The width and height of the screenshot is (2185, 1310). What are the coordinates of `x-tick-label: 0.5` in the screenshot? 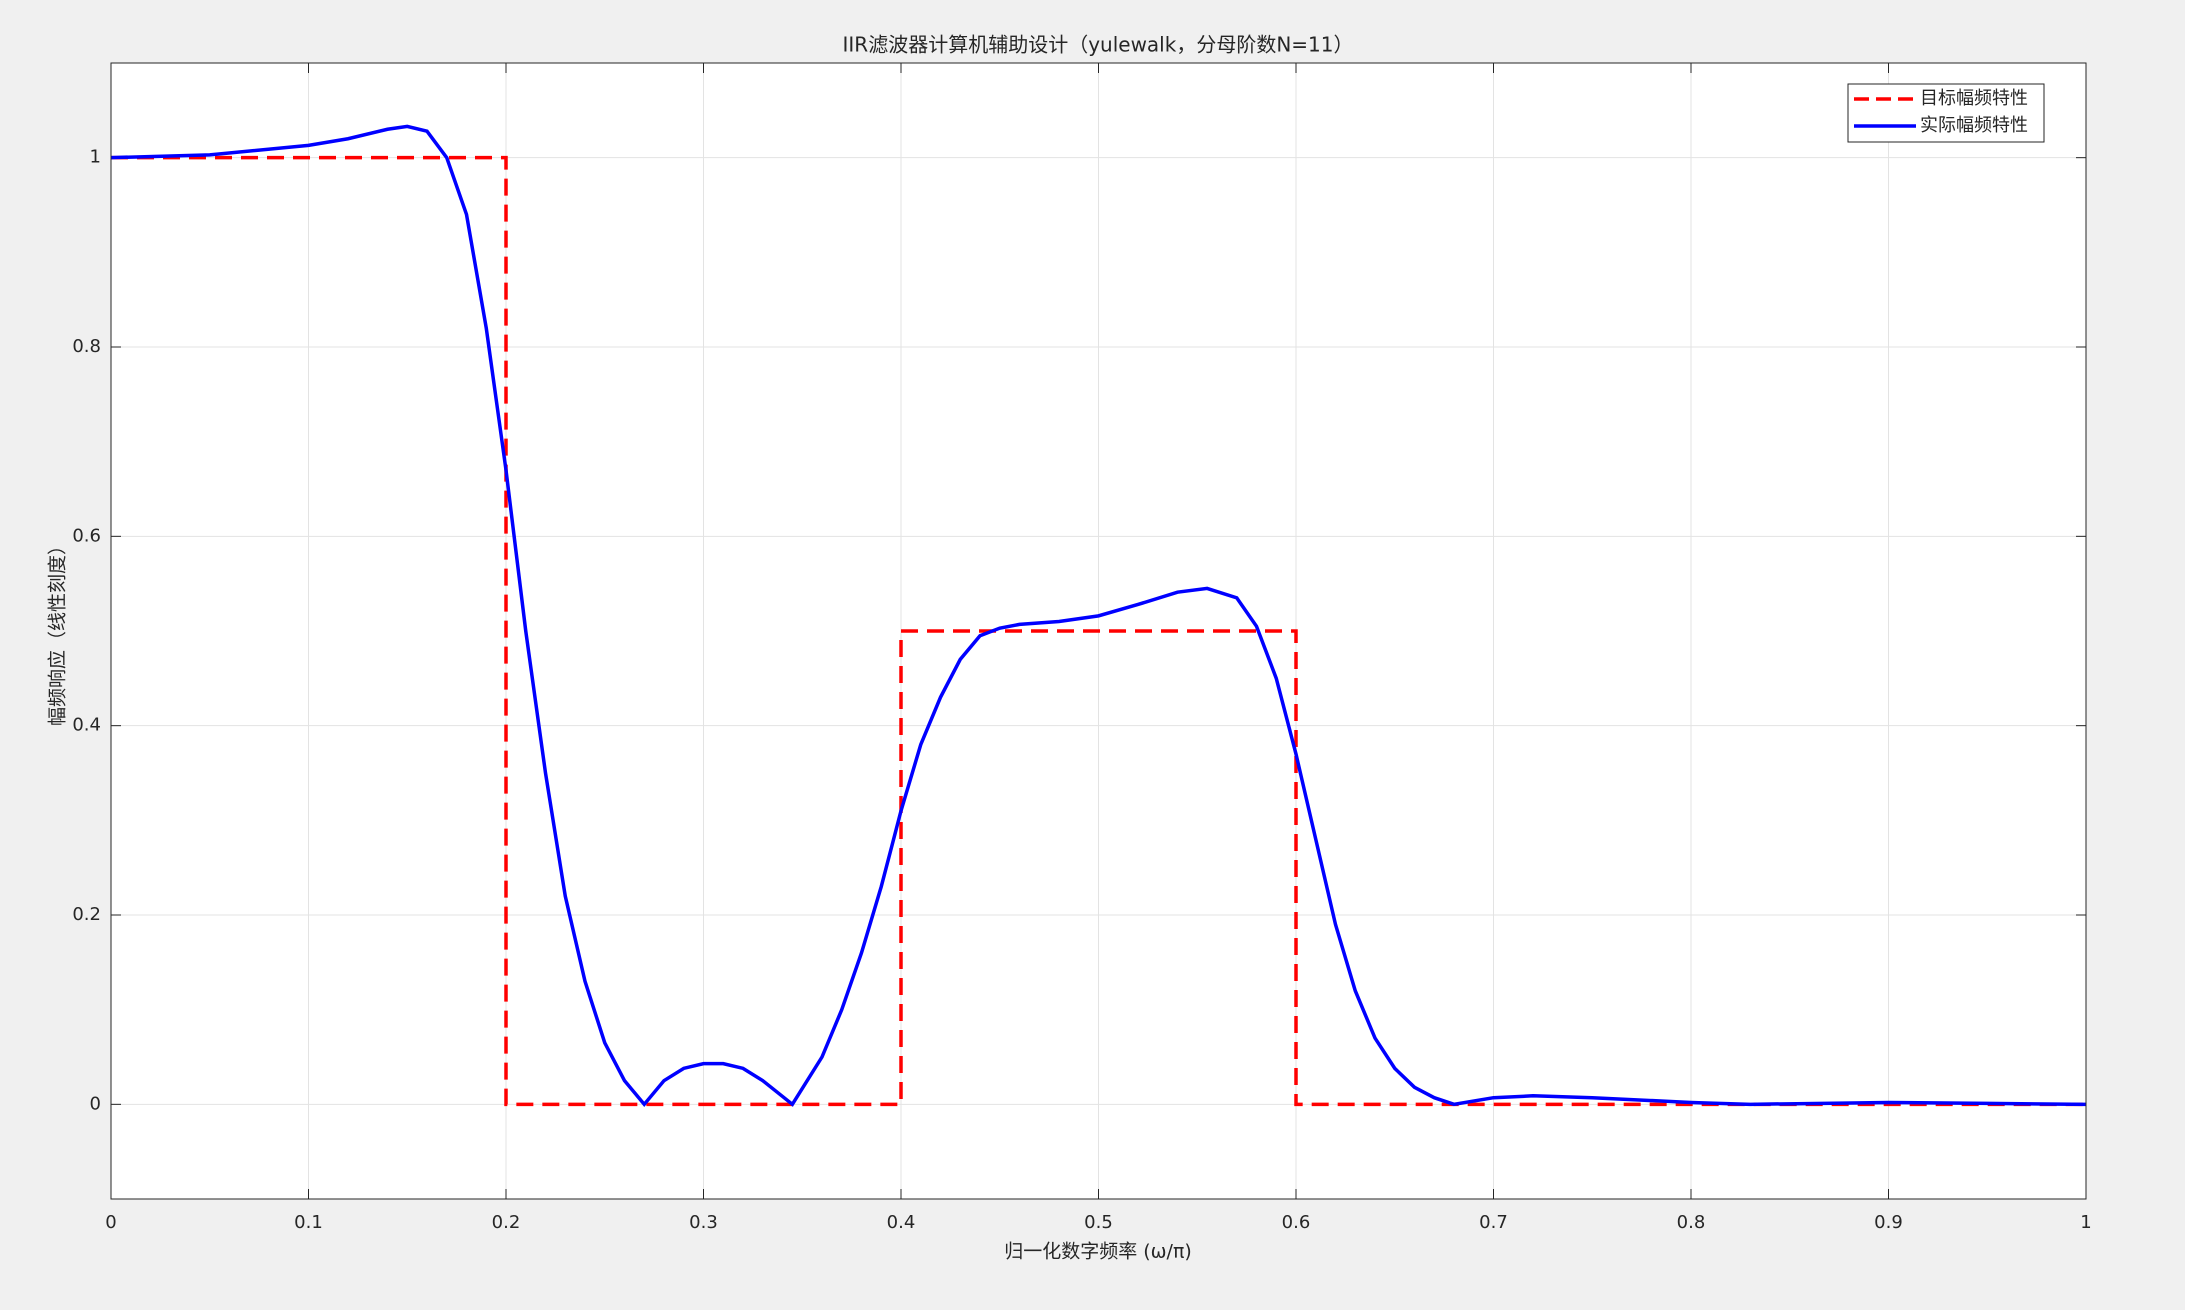 It's located at (1098, 1222).